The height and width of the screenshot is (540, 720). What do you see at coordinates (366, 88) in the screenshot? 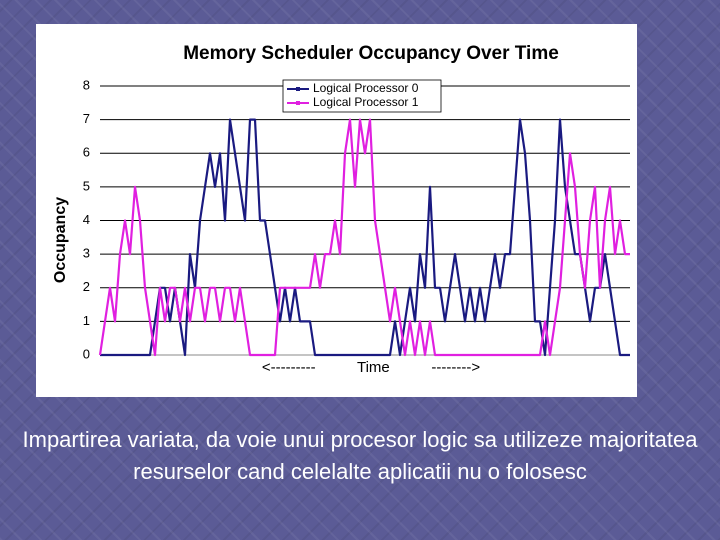
I see `legend-label: Logical Processor 0` at bounding box center [366, 88].